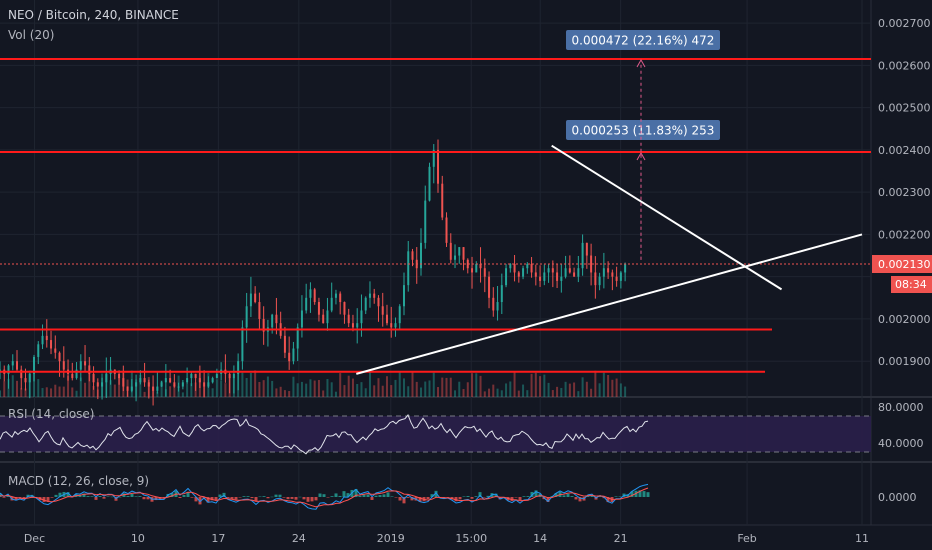 The height and width of the screenshot is (550, 932). I want to click on countdown-value: 08:34, so click(911, 284).